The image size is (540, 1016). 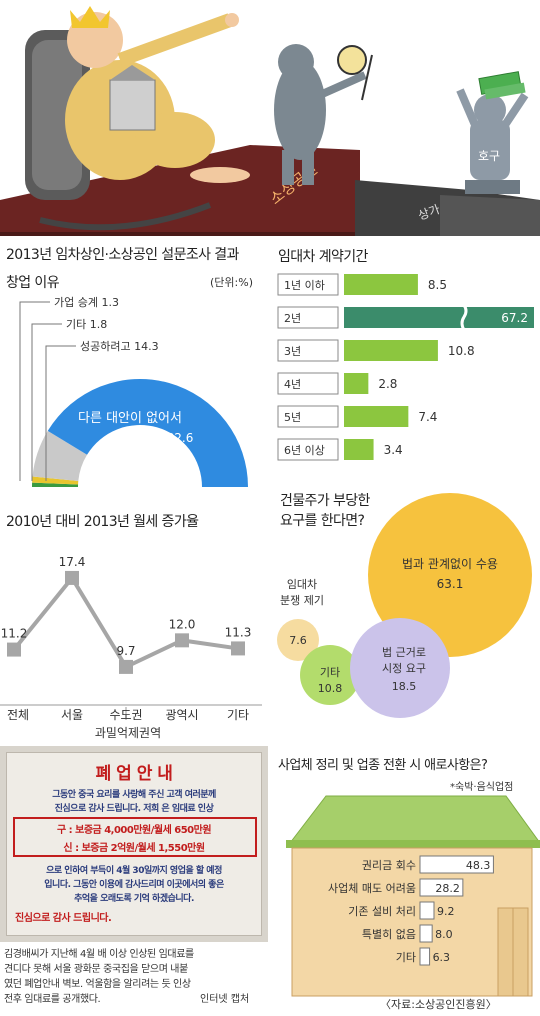 I want to click on rent-value-4: 11.3, so click(x=238, y=632).